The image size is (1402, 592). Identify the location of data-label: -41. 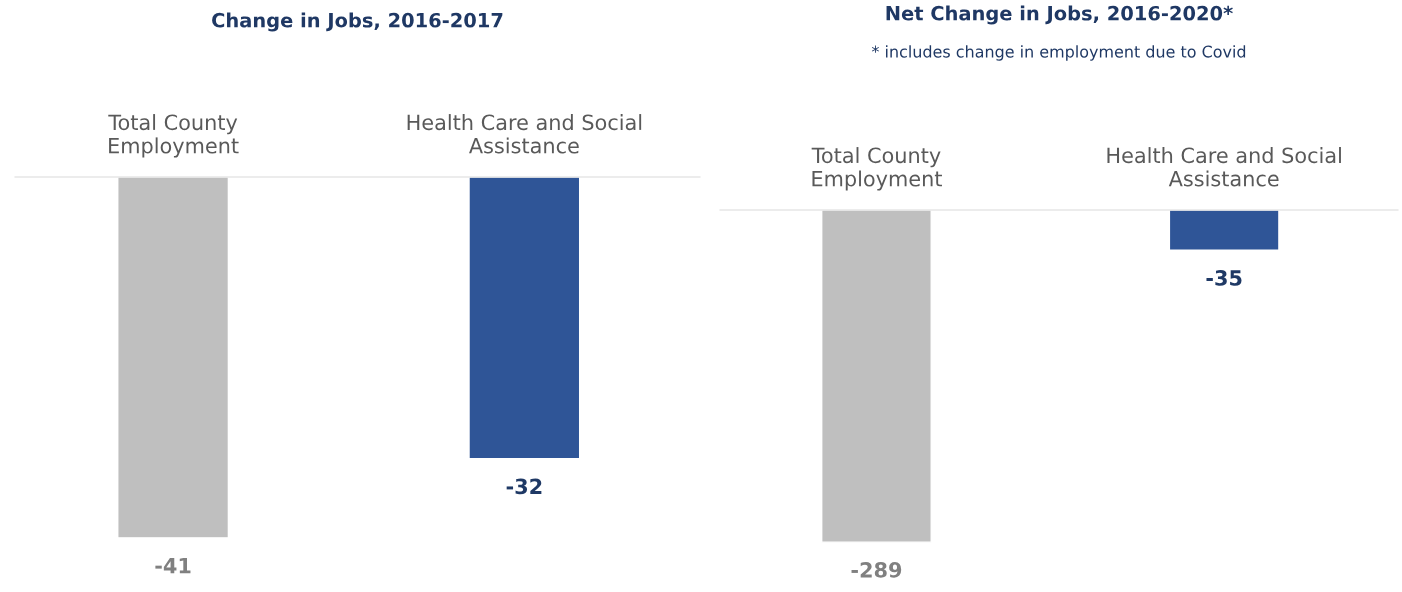
(173, 565).